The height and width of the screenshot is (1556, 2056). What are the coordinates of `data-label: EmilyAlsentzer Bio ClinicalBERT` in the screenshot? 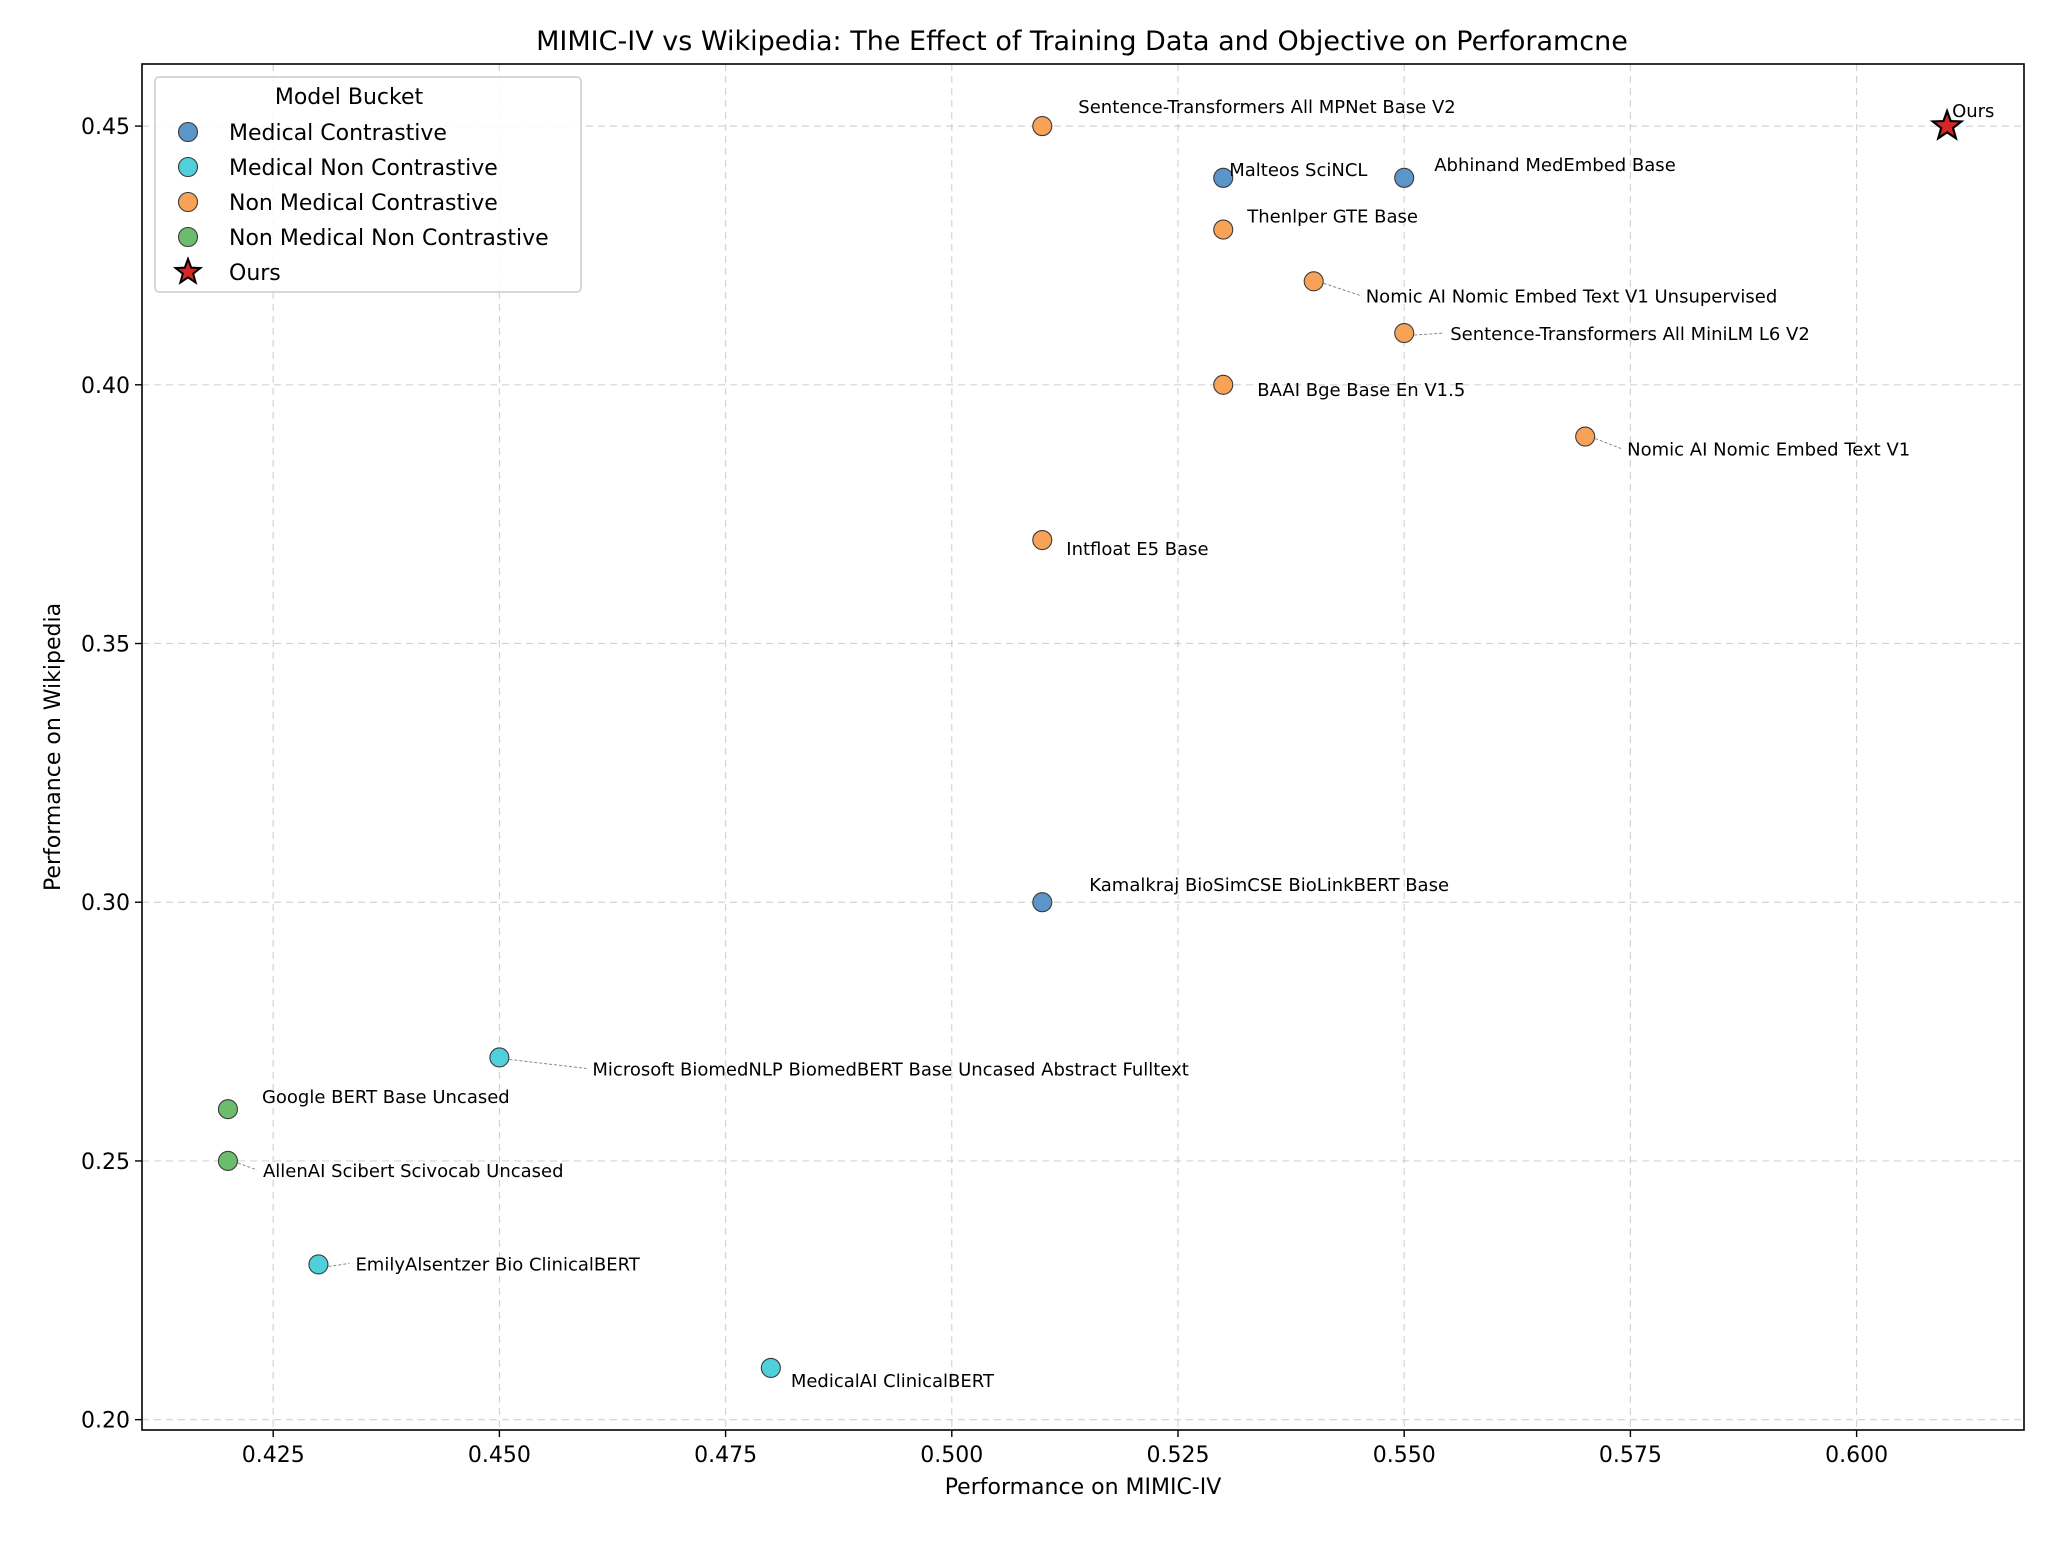 It's located at (497, 1264).